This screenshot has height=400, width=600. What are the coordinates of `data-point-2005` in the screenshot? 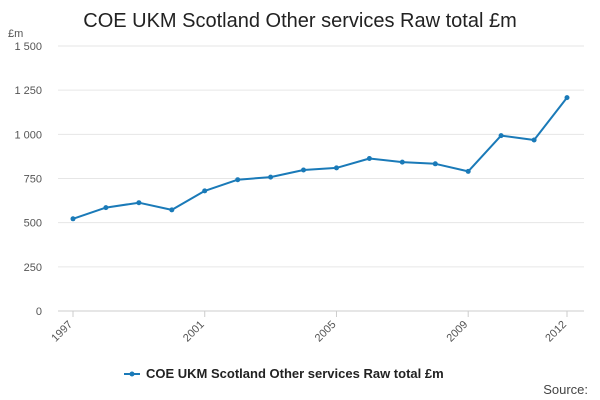 It's located at (336, 168).